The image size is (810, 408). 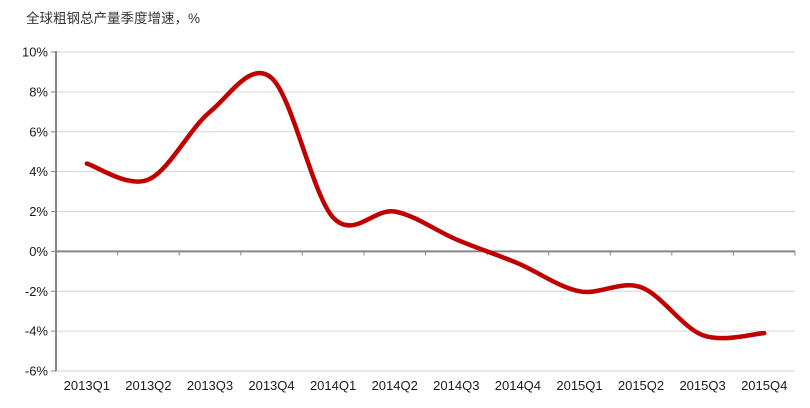 I want to click on chart-title: 全球粗钢总产量季度增速，%, so click(x=113, y=18).